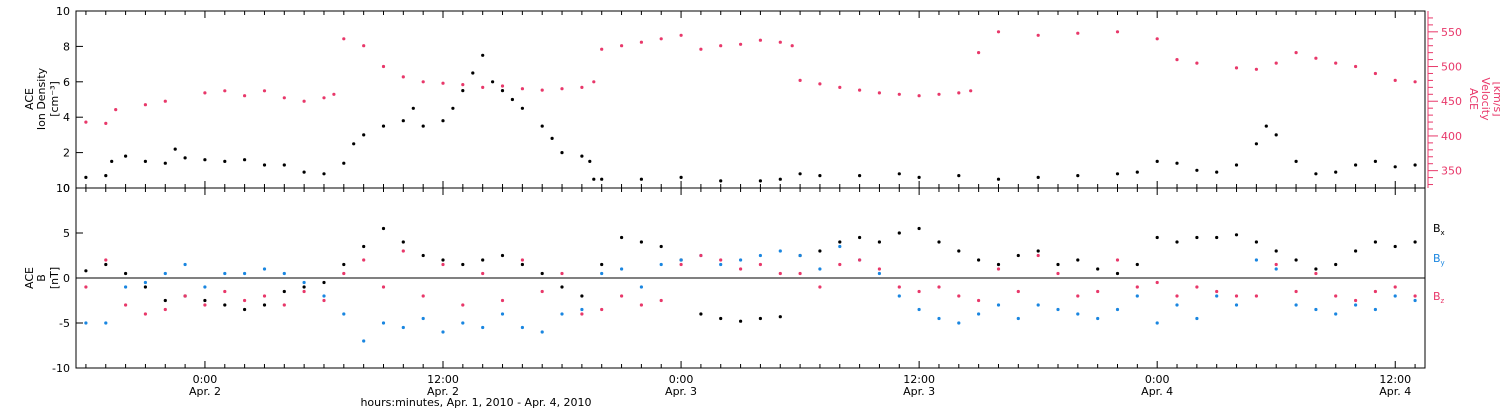 Image resolution: width=1500 pixels, height=410 pixels. What do you see at coordinates (66, 46) in the screenshot?
I see `density-tick-label: 8` at bounding box center [66, 46].